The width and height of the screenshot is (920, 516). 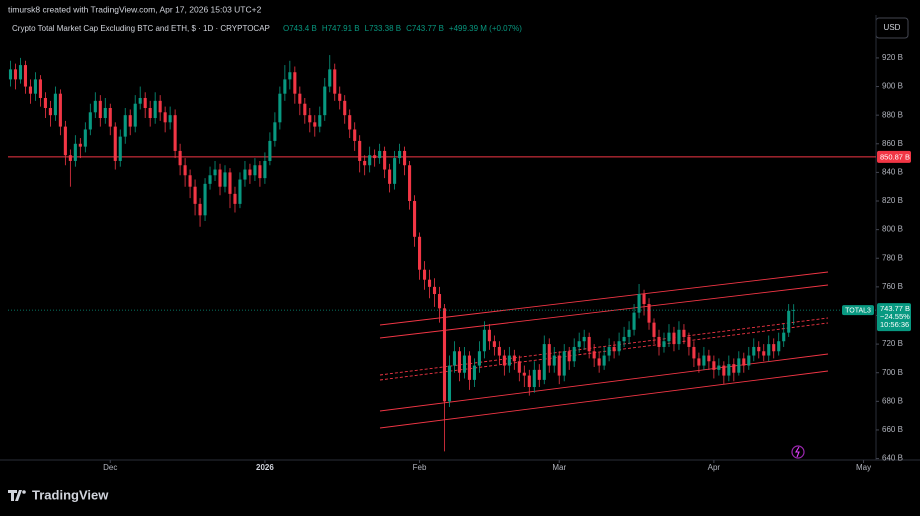 What do you see at coordinates (420, 467) in the screenshot?
I see `x-tick-label: Feb` at bounding box center [420, 467].